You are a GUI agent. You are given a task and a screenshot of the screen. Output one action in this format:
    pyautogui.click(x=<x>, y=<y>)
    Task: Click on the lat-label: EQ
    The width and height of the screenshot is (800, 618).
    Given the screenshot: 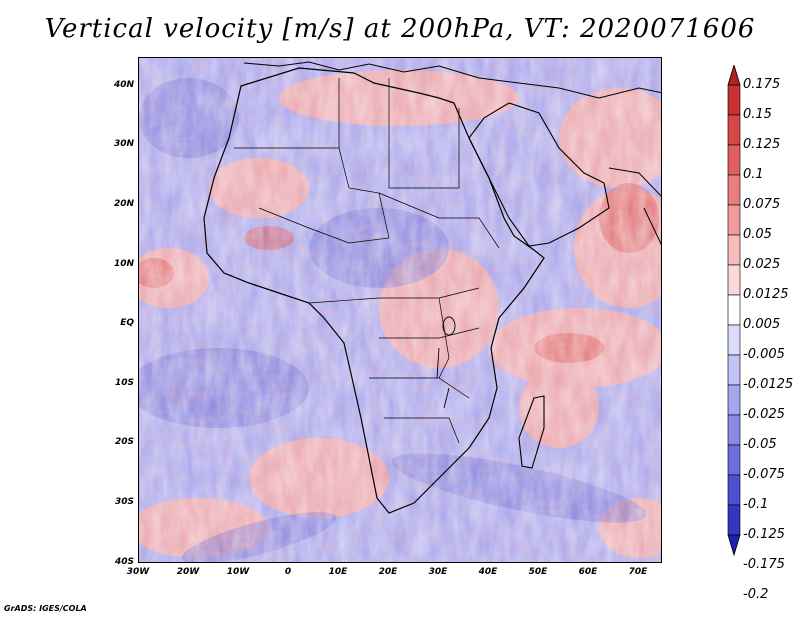 What is the action you would take?
    pyautogui.click(x=127, y=323)
    